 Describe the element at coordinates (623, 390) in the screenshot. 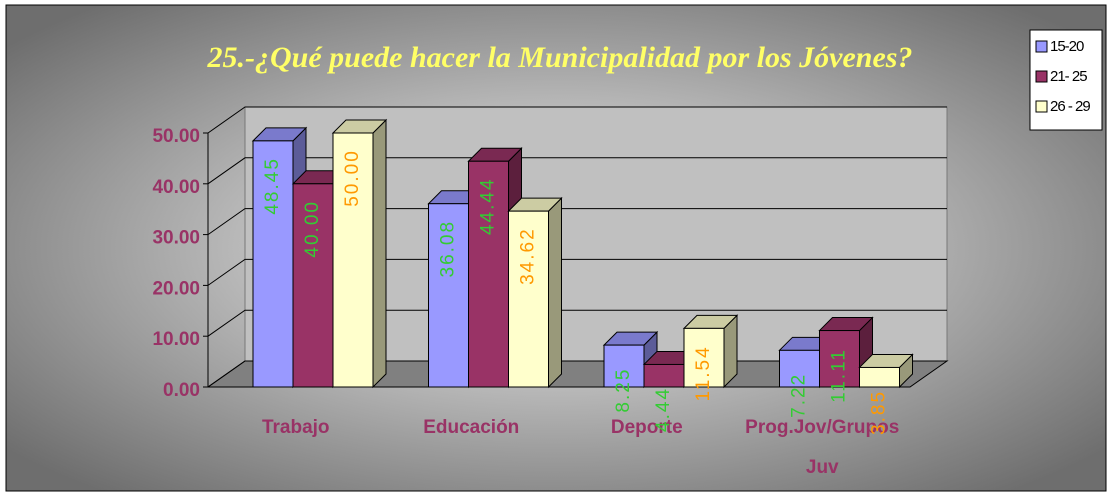

I see `value-label: 8.25` at that location.